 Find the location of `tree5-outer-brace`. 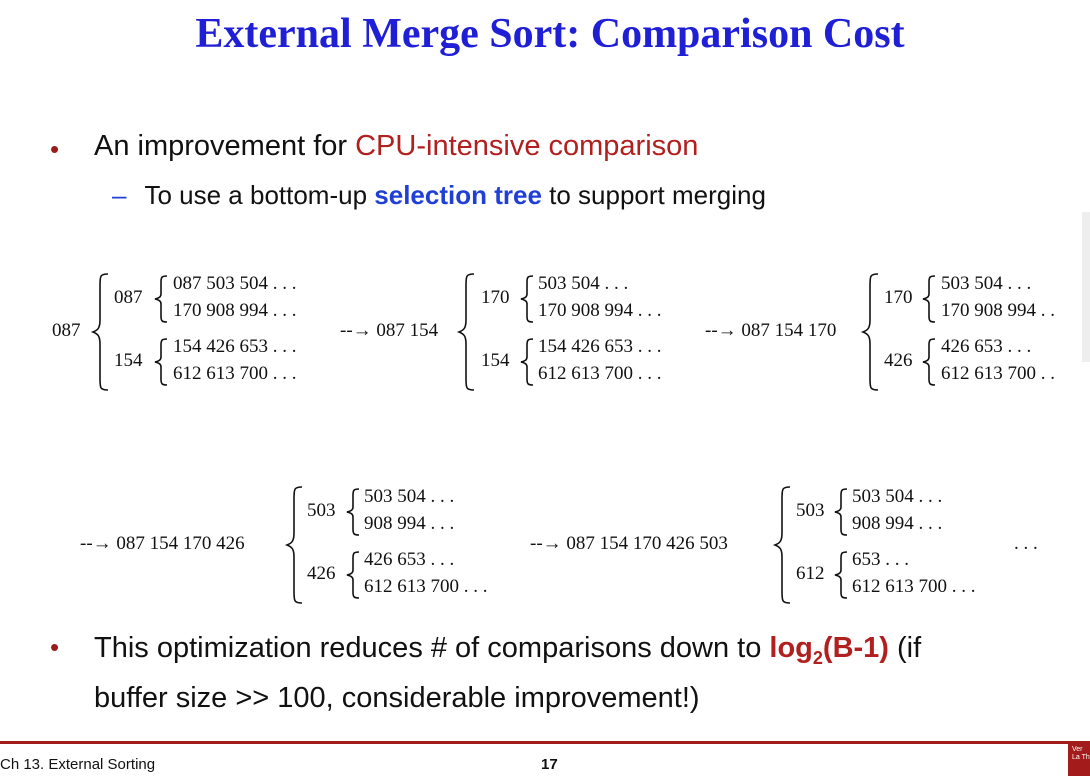

tree5-outer-brace is located at coordinates (781, 545).